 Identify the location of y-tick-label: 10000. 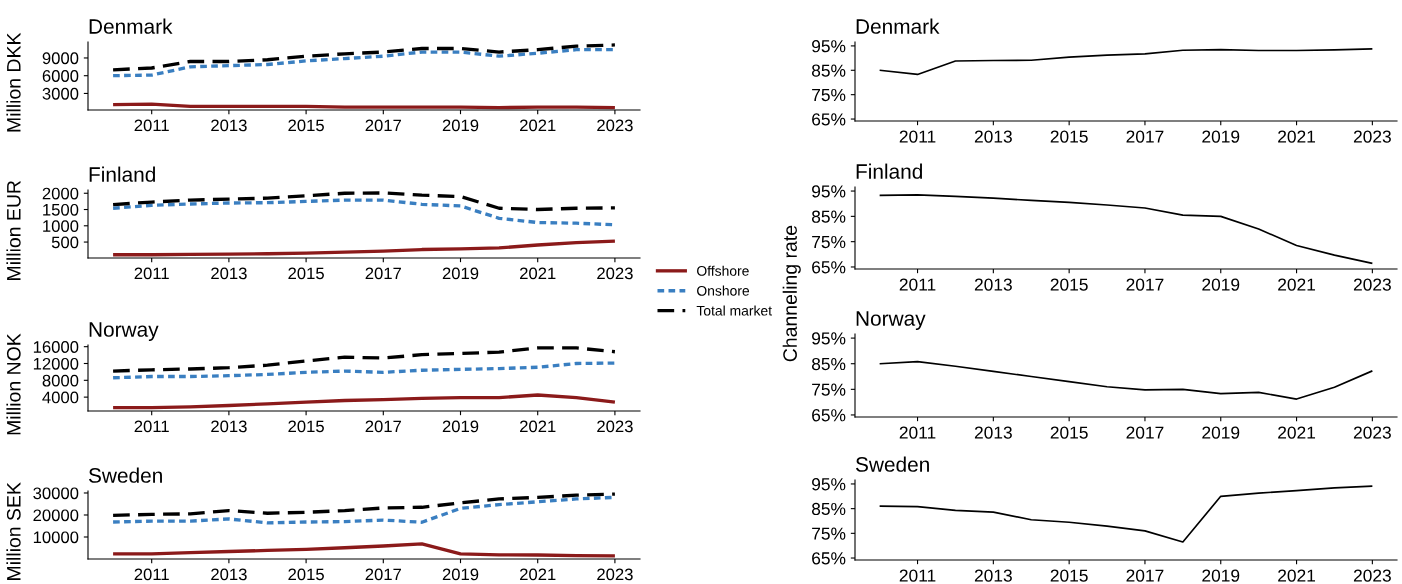
(56, 537).